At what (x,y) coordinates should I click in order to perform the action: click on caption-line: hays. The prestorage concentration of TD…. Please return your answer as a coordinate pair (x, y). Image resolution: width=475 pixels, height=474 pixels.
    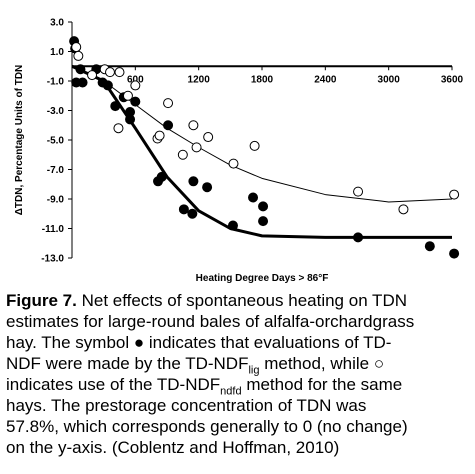
    Looking at the image, I should click on (239, 405).